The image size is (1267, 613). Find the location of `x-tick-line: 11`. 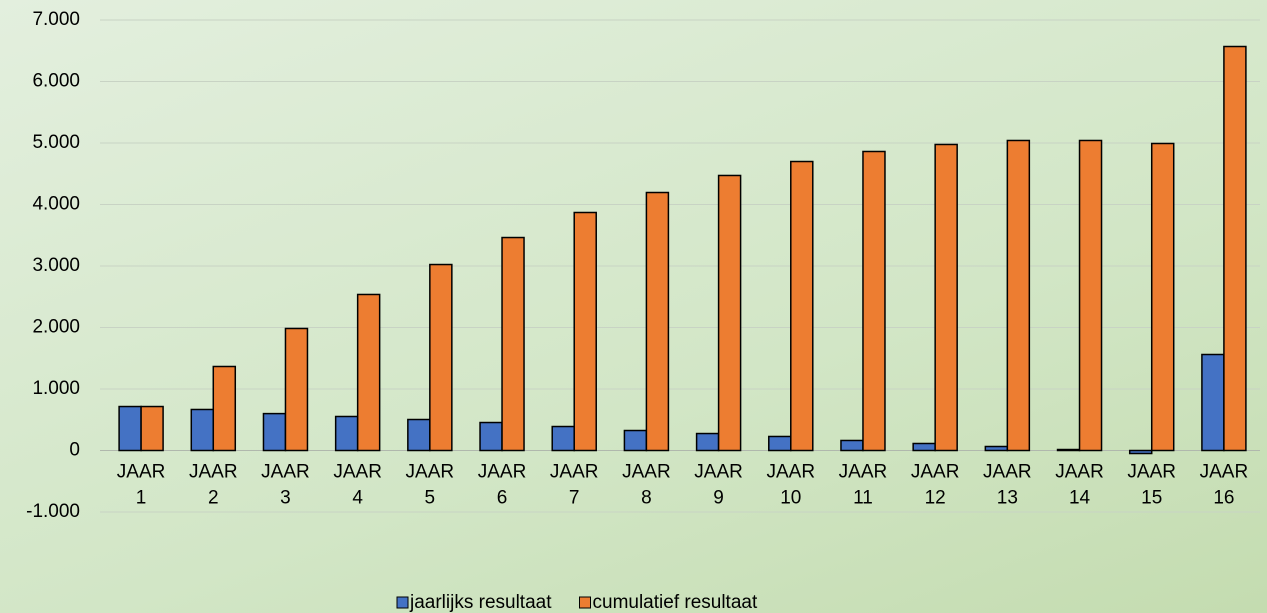

x-tick-line: 11 is located at coordinates (863, 498).